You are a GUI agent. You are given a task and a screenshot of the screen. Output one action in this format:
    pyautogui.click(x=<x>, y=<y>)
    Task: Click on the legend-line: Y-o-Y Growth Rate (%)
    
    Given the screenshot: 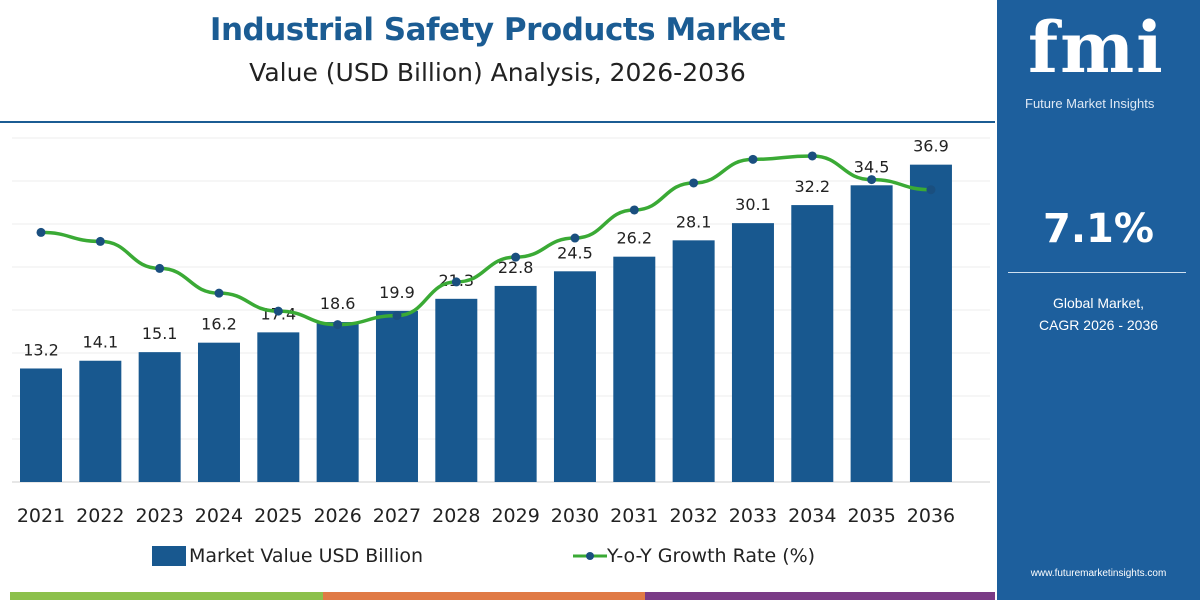 What is the action you would take?
    pyautogui.click(x=694, y=556)
    